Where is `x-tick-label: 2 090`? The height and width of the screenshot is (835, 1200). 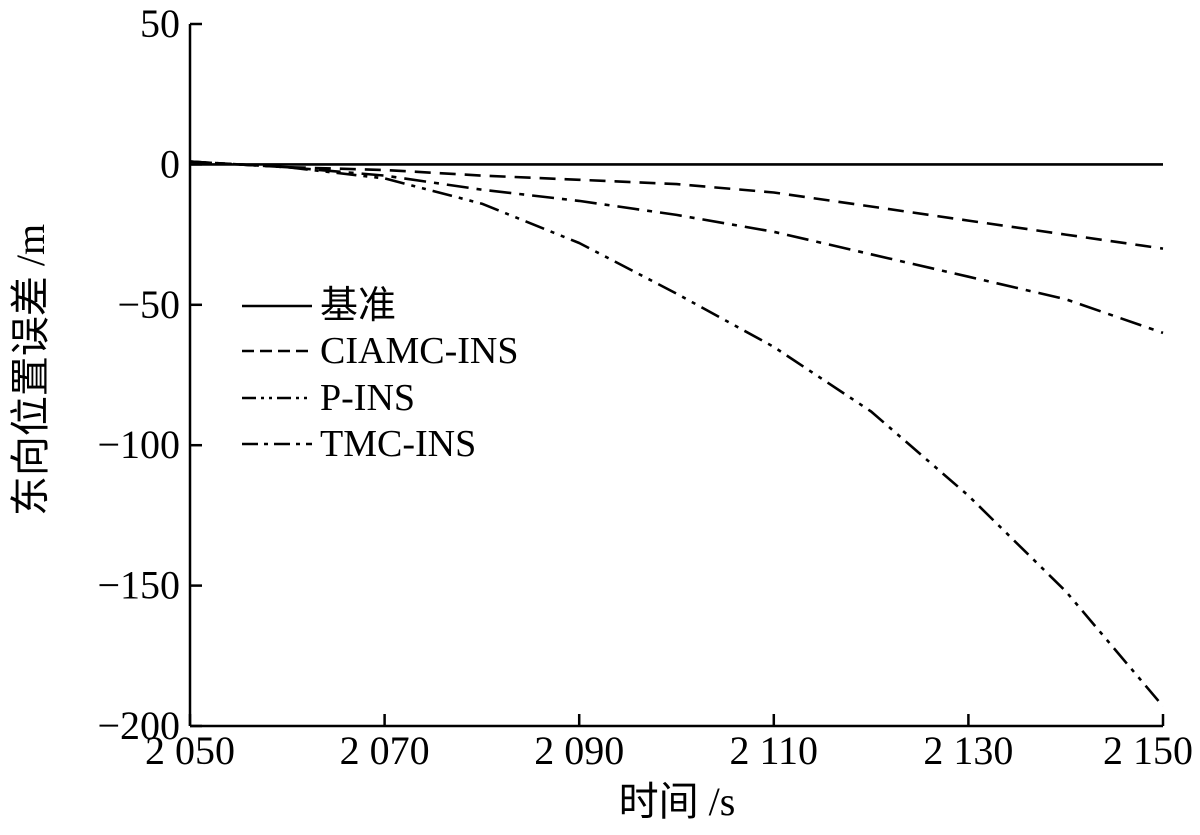
x-tick-label: 2 090 is located at coordinates (579, 750).